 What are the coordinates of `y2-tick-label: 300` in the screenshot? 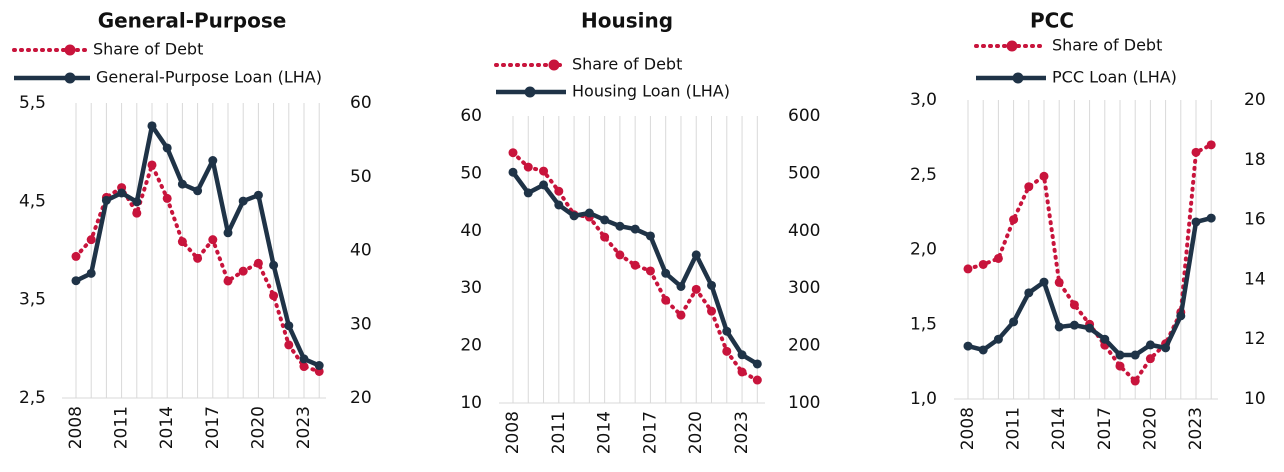 It's located at (804, 288).